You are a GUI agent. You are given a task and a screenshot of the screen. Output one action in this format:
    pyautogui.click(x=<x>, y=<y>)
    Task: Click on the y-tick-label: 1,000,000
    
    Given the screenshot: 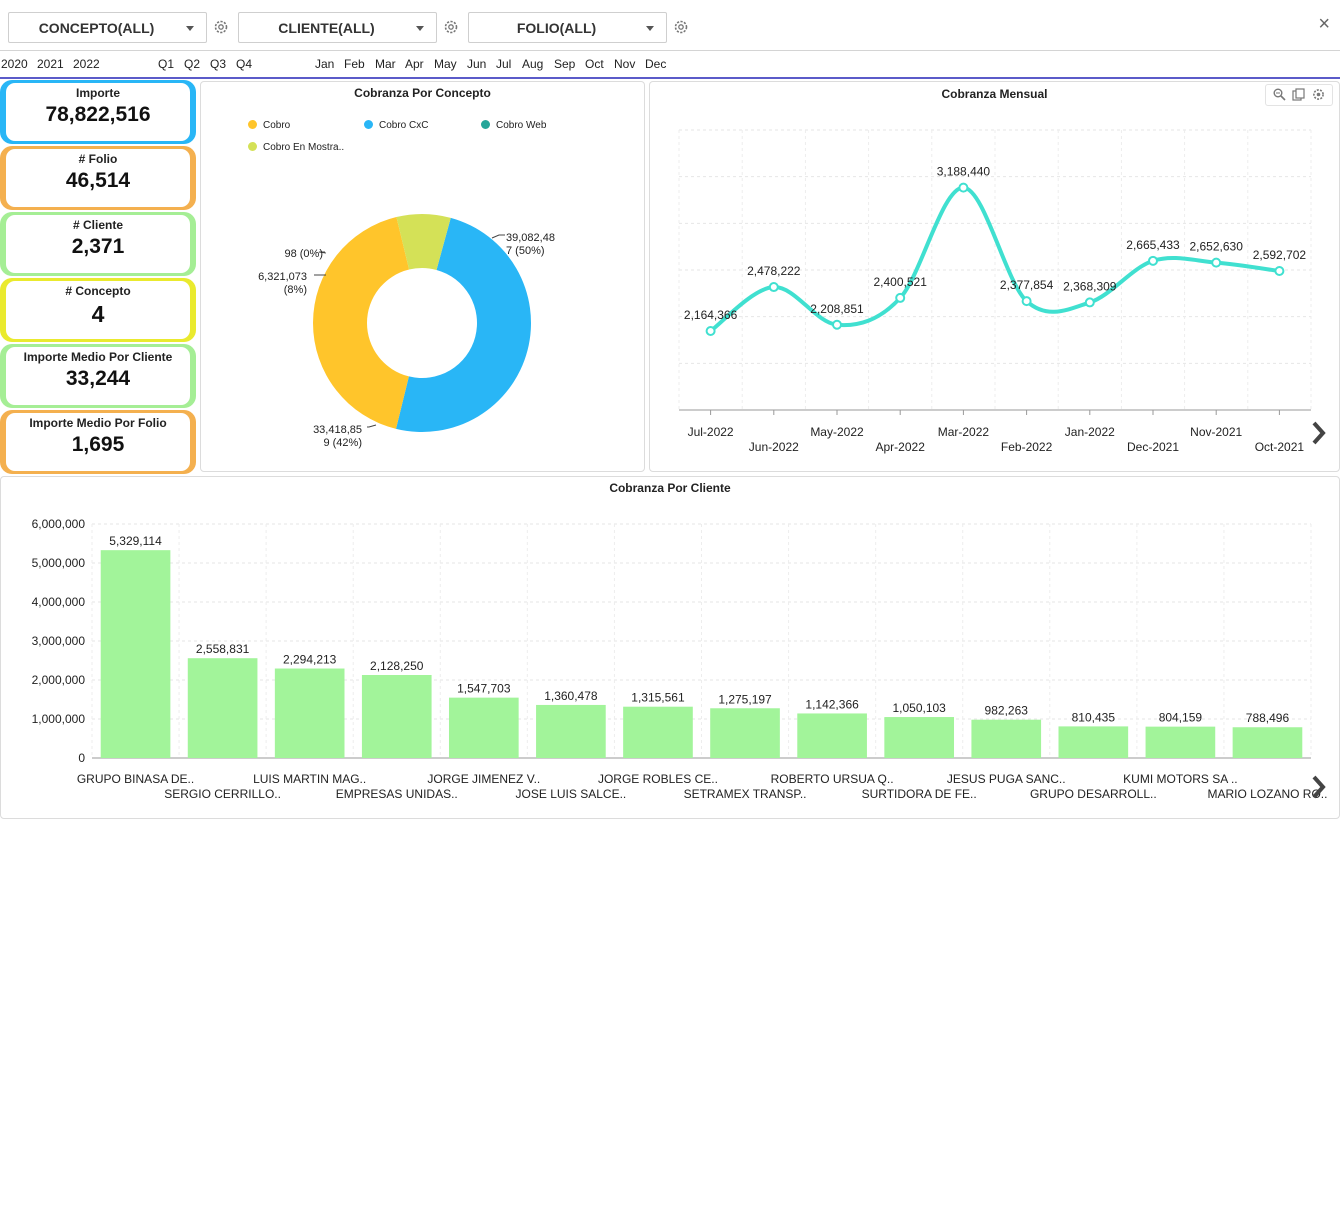 What is the action you would take?
    pyautogui.click(x=59, y=719)
    